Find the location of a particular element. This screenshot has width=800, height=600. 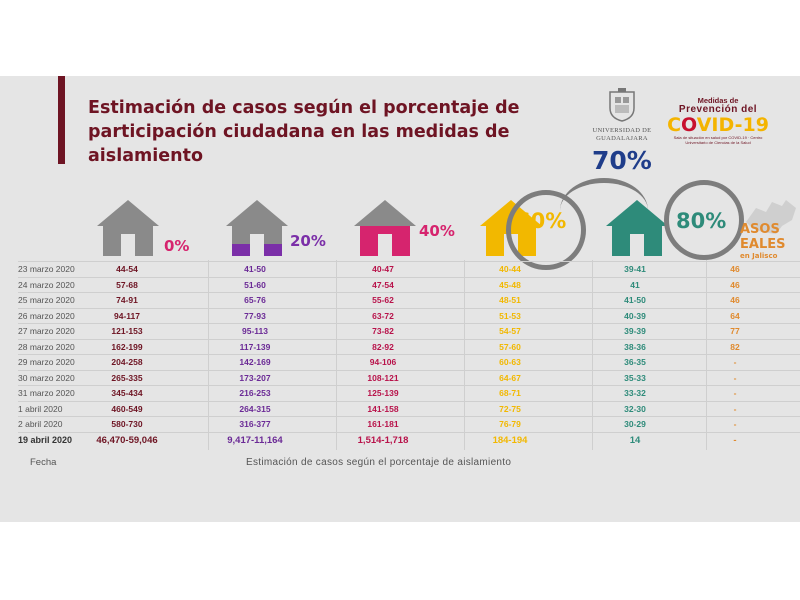

cell-col-2: 108-121 is located at coordinates (383, 377).